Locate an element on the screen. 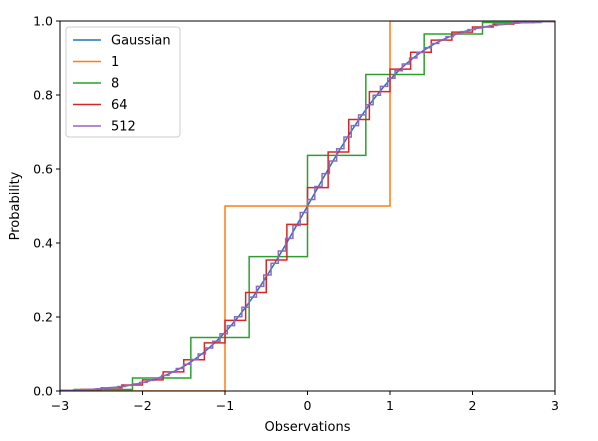 The width and height of the screenshot is (598, 441). x-tick-label: 1 is located at coordinates (390, 405).